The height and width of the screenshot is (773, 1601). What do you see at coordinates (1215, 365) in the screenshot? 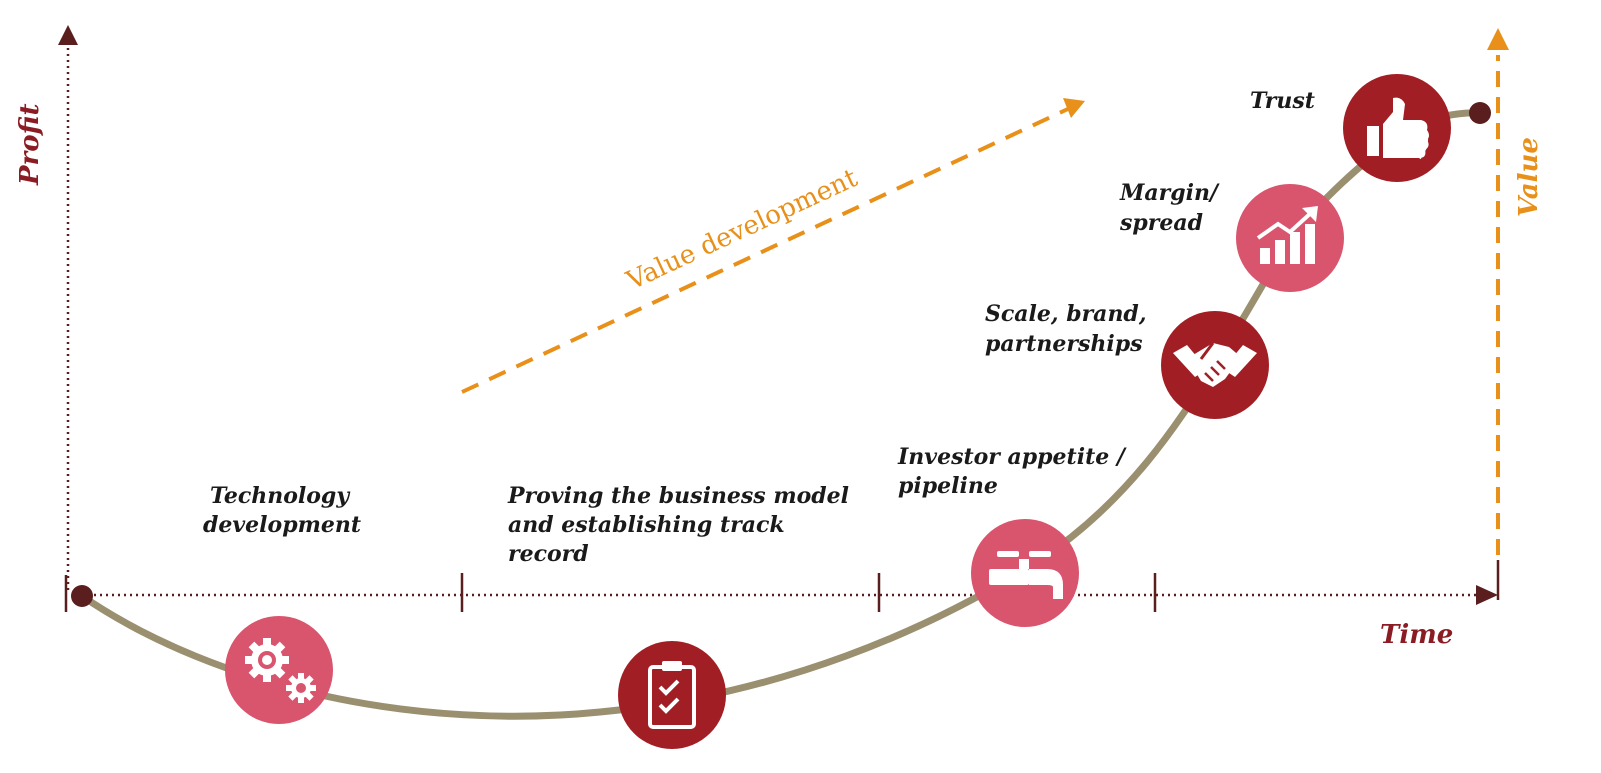
I see `handshake-icon` at bounding box center [1215, 365].